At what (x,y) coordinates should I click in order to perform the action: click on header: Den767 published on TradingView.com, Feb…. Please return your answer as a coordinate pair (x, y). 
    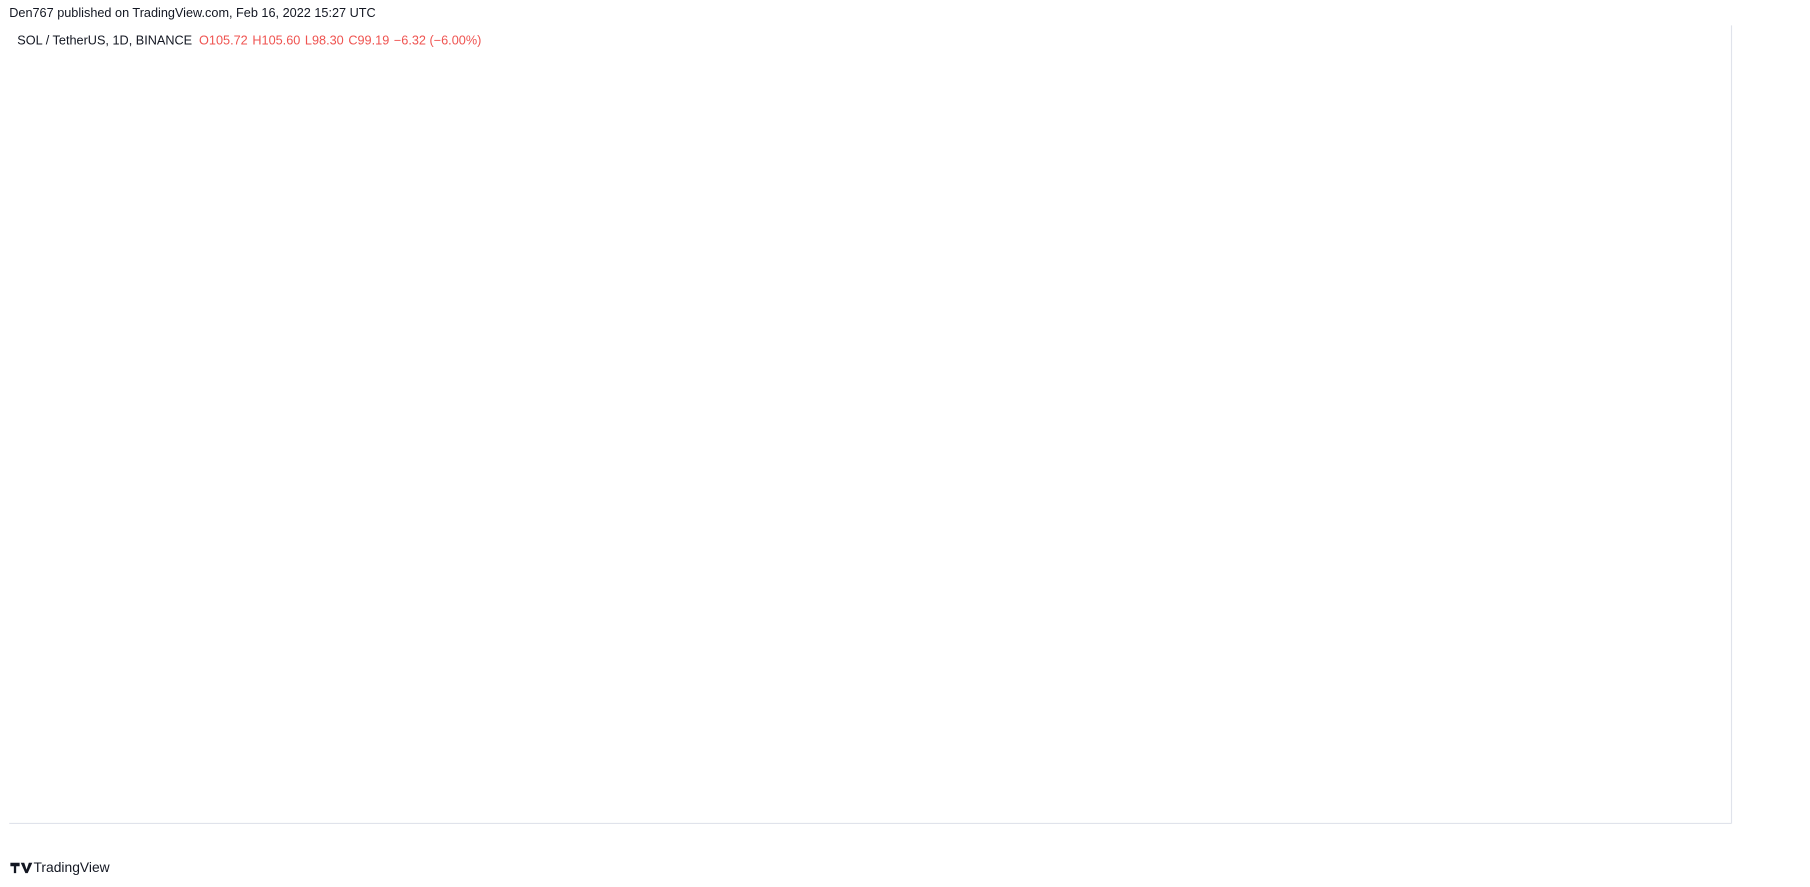
    Looking at the image, I should click on (192, 13).